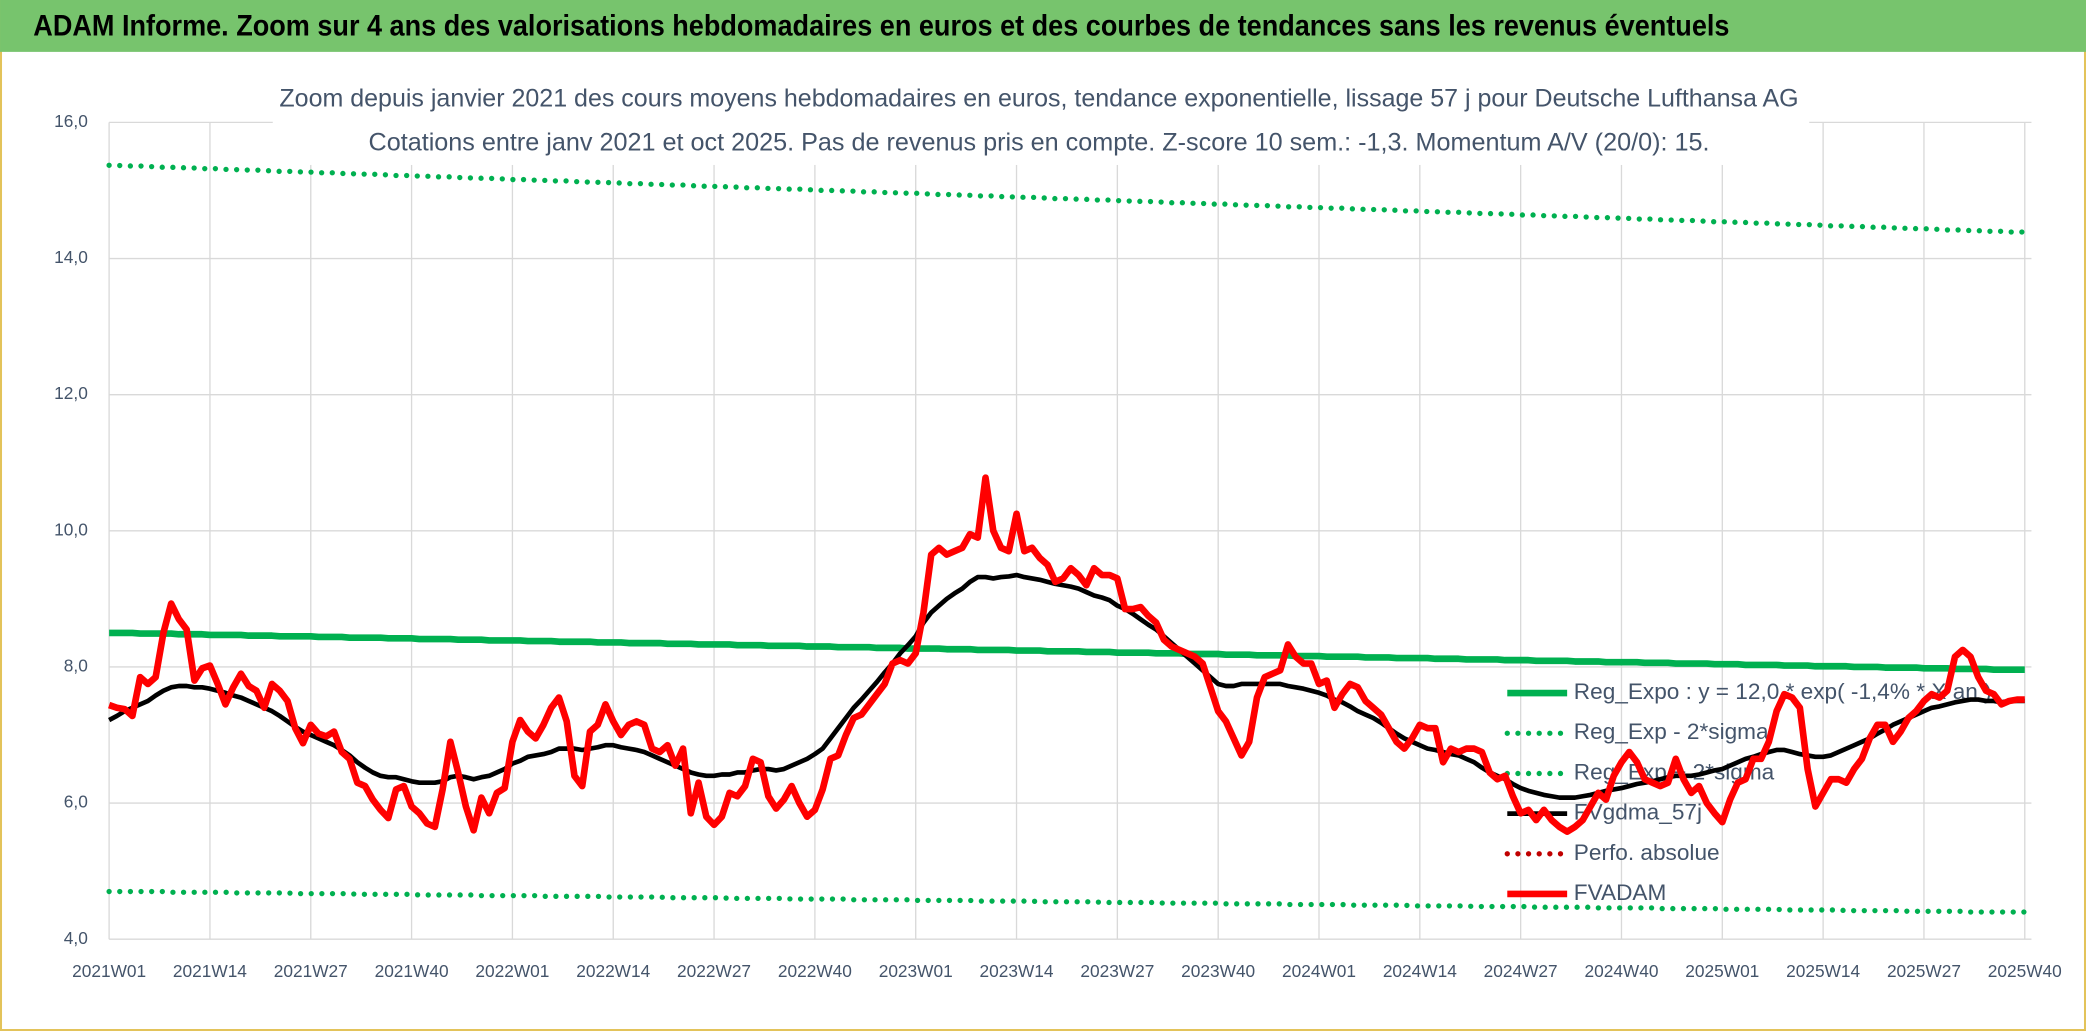 Image resolution: width=2086 pixels, height=1031 pixels. Describe the element at coordinates (412, 971) in the screenshot. I see `x-tick-label: 2021W40` at that location.